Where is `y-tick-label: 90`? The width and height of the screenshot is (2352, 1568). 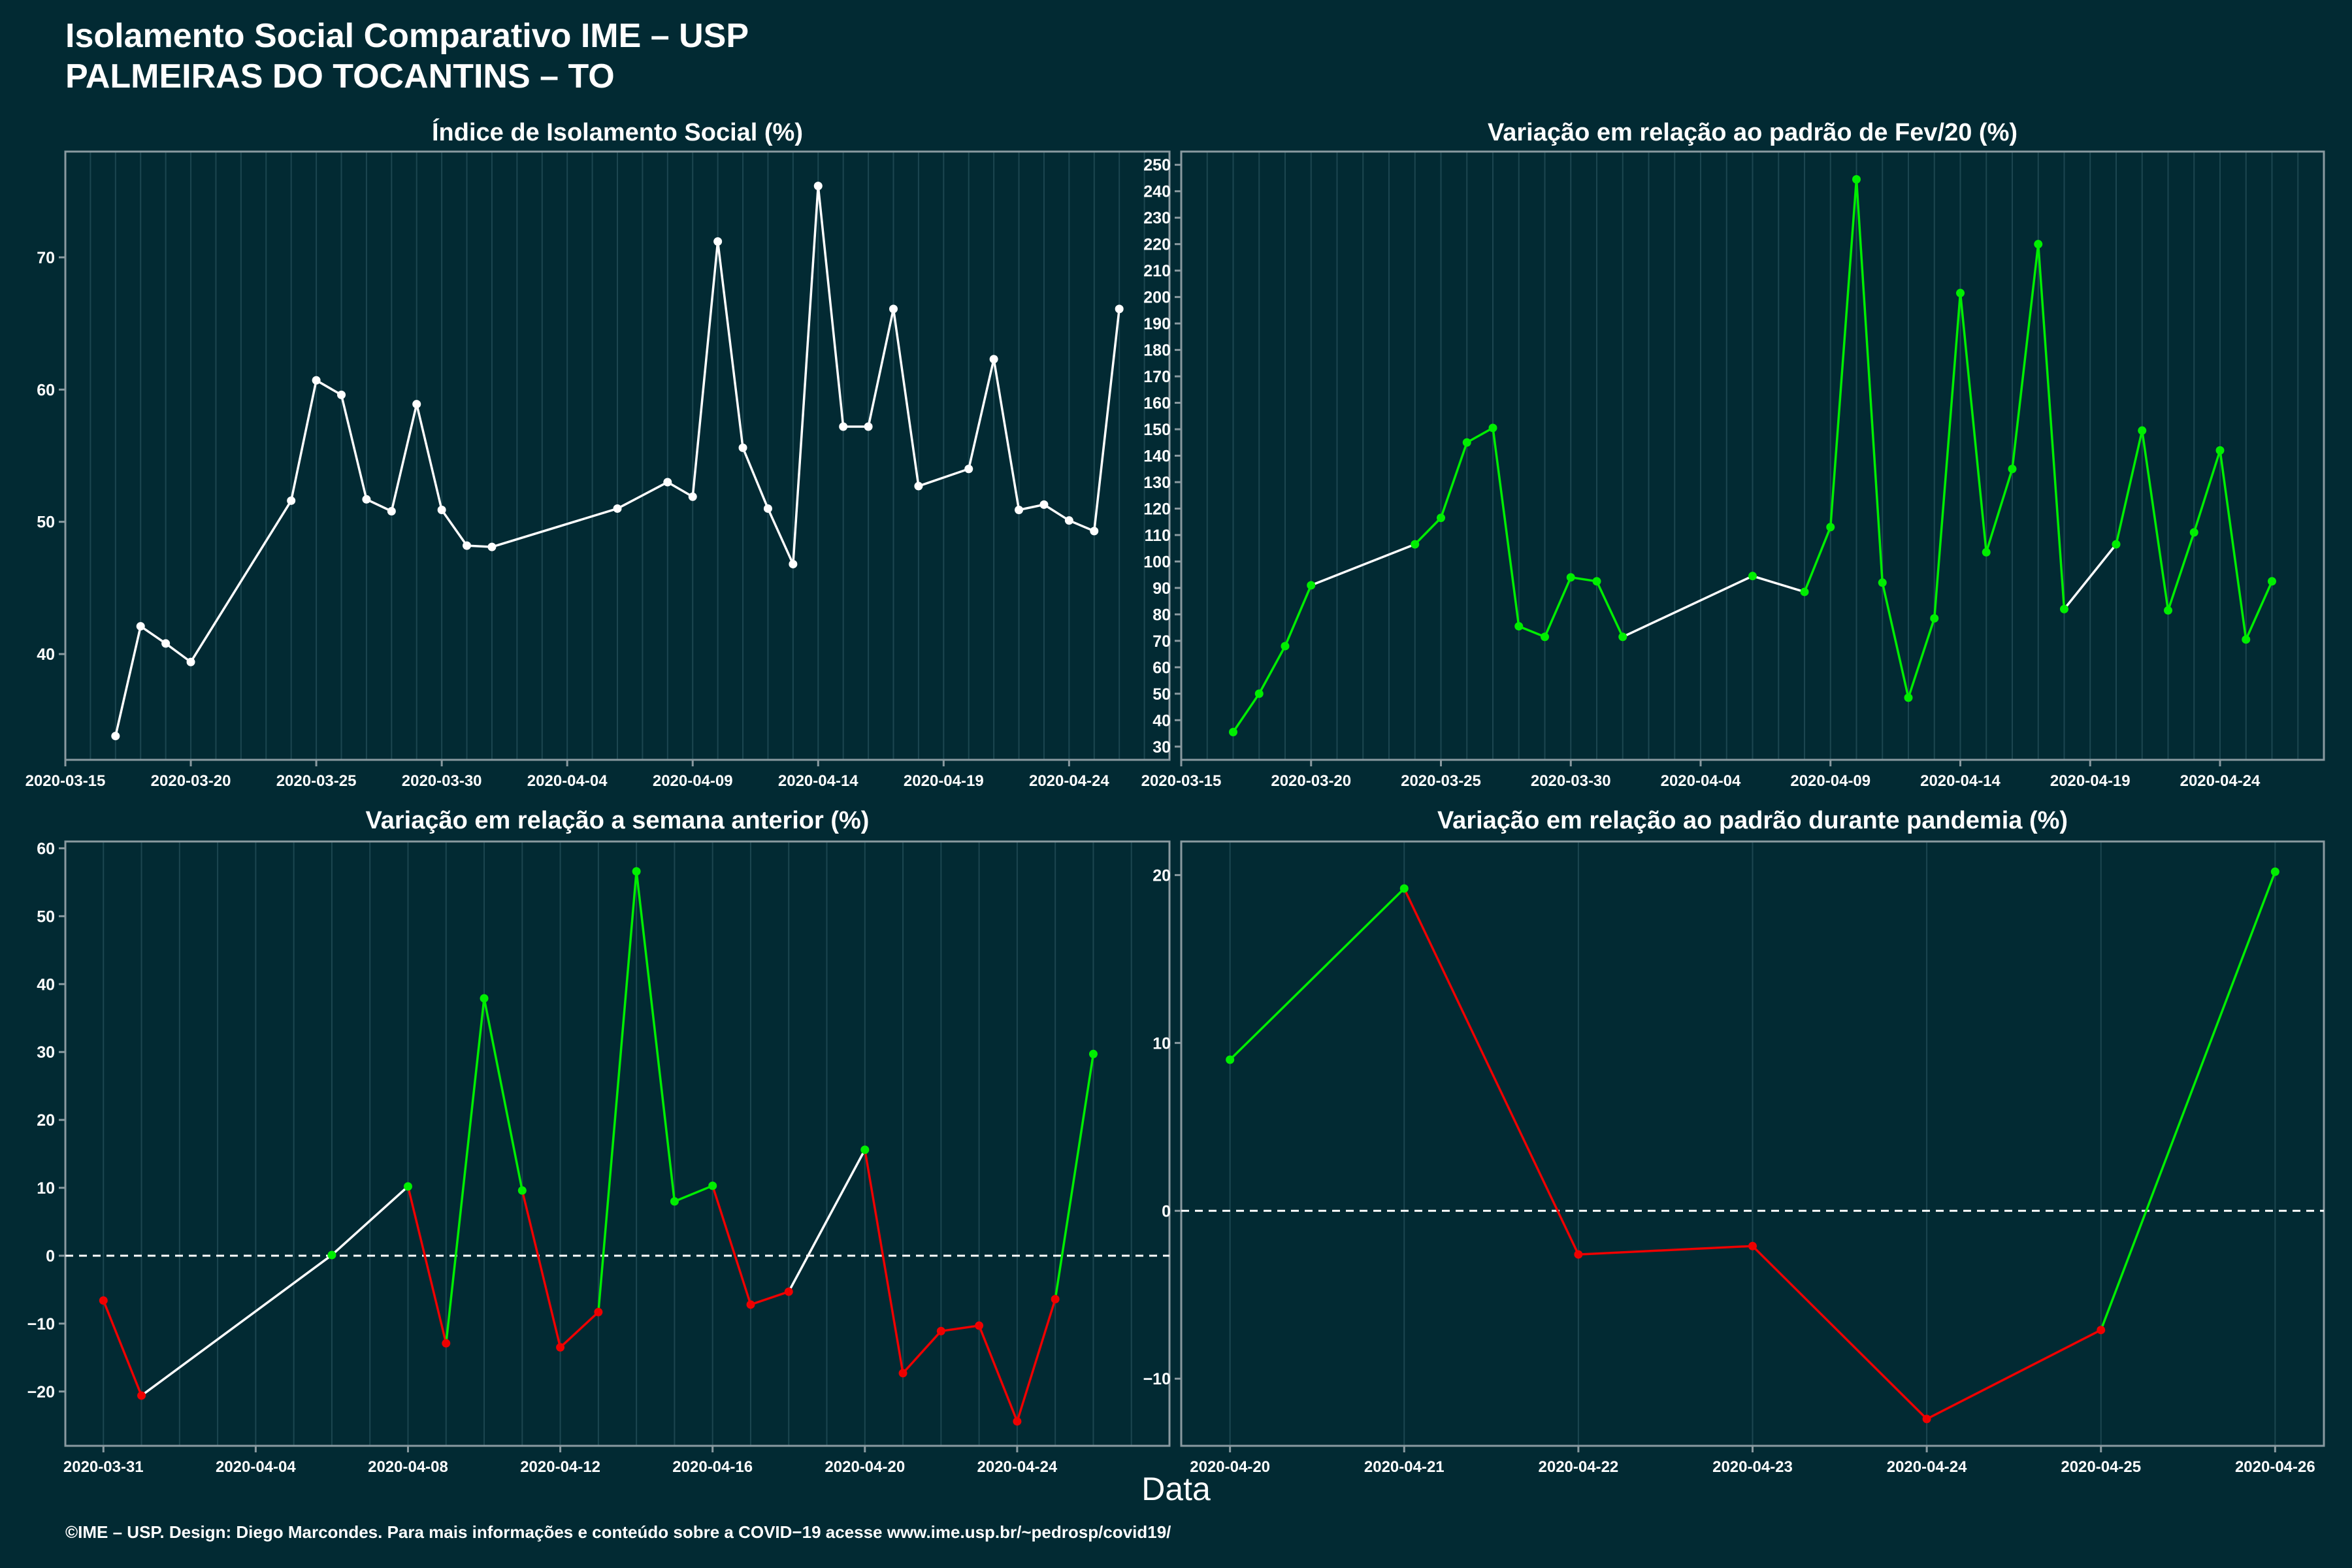 y-tick-label: 90 is located at coordinates (1161, 589).